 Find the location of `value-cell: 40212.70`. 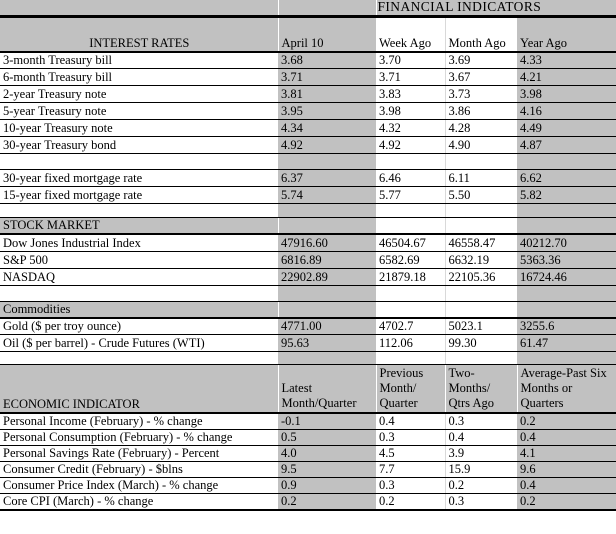

value-cell: 40212.70 is located at coordinates (566, 243).